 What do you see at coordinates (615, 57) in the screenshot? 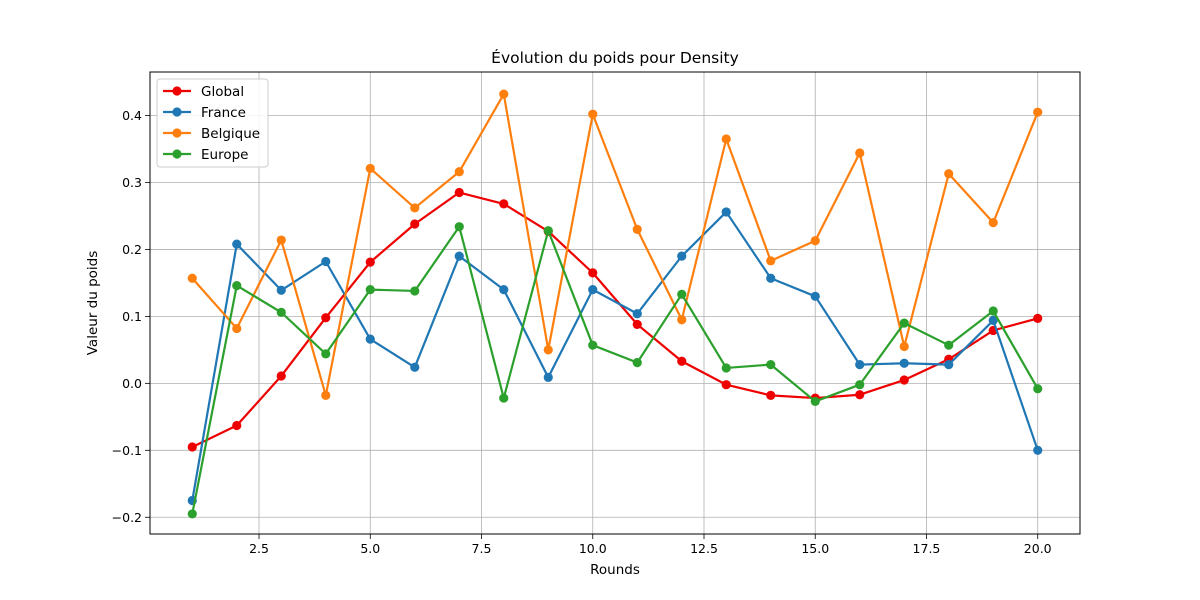
I see `chart-title: Évolution du poids pour Density` at bounding box center [615, 57].